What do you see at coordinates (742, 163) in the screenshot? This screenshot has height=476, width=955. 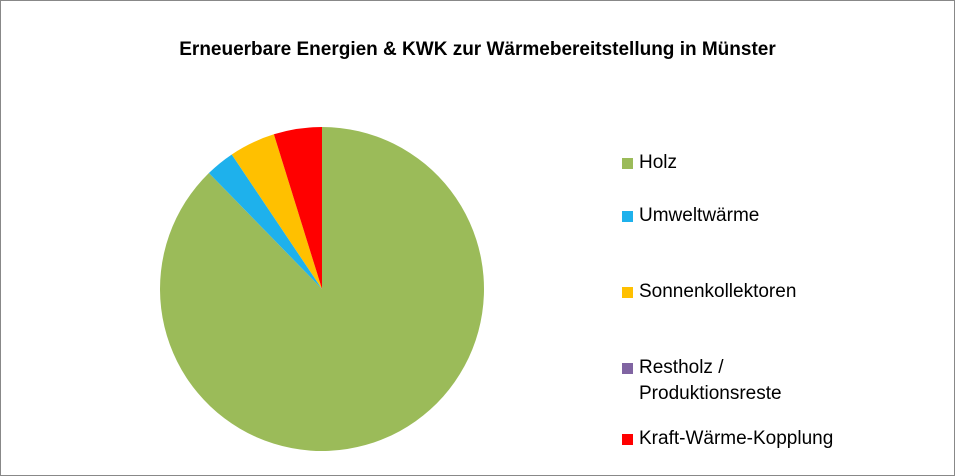 I see `legend-item: Holz` at bounding box center [742, 163].